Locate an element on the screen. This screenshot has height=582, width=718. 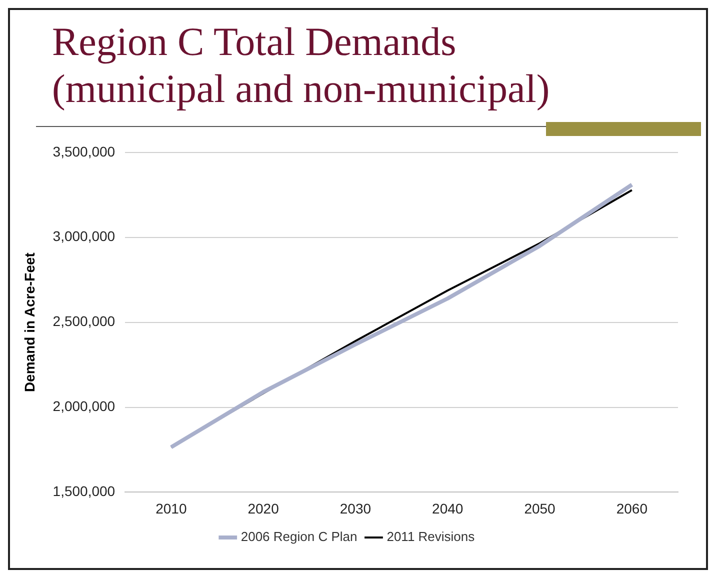
chart-title: Region C Total Demands (municipal and non-municipal) is located at coordinates (301, 65).